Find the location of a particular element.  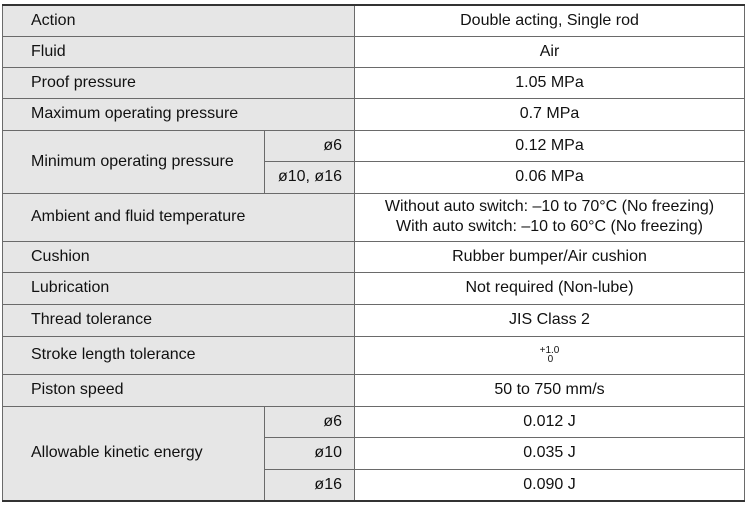

kinetic-energy-bore-2: ø10 is located at coordinates (309, 453).